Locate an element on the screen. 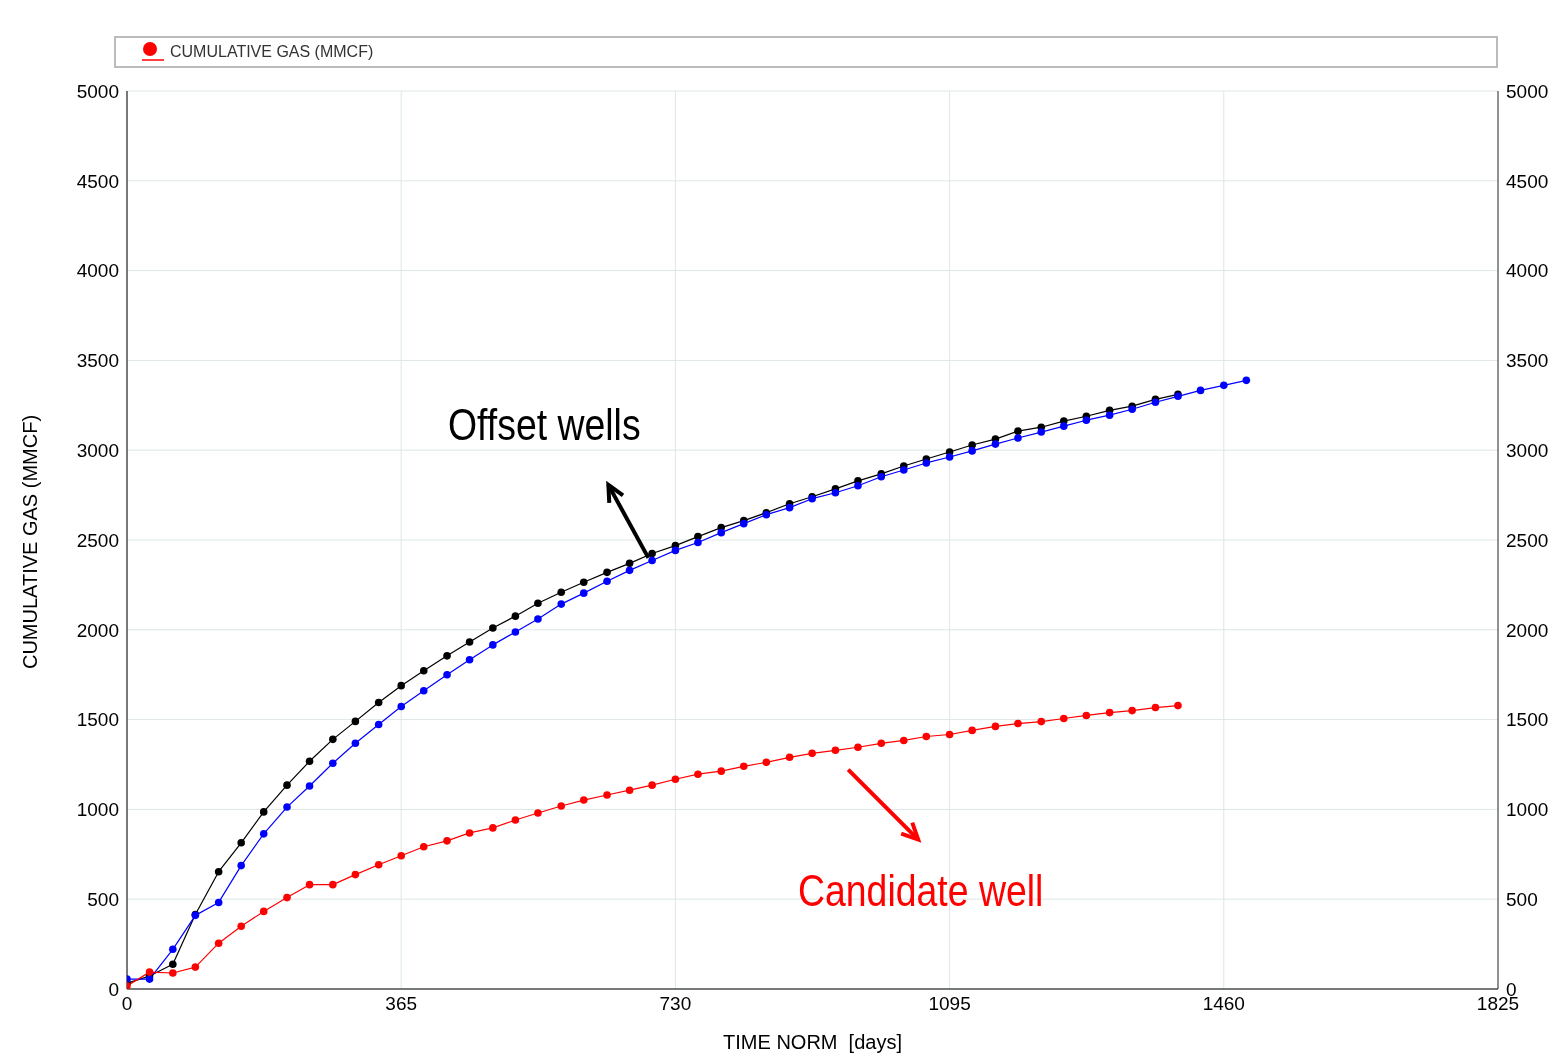  x-tick-label: 0 is located at coordinates (127, 1004).